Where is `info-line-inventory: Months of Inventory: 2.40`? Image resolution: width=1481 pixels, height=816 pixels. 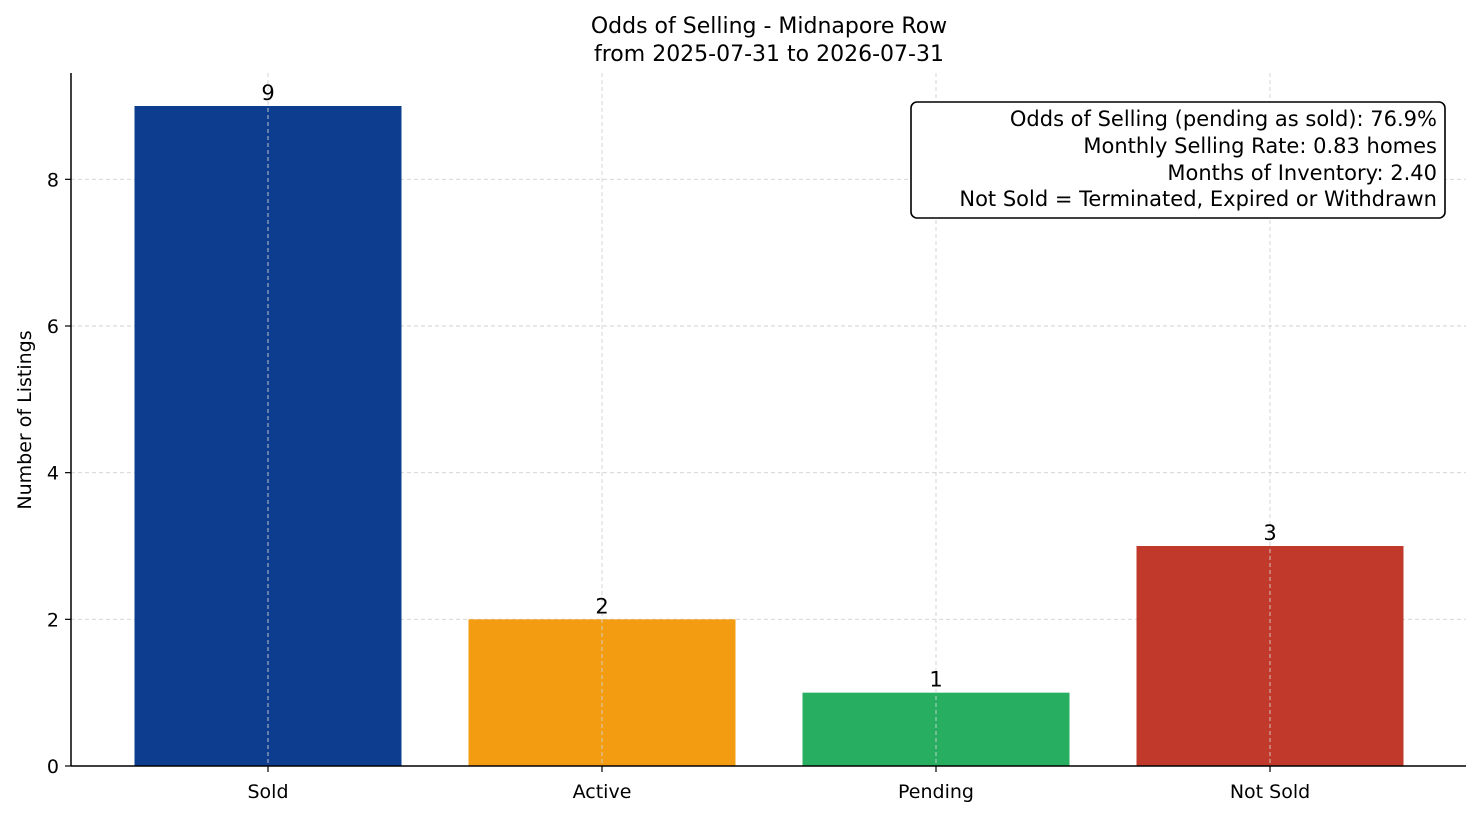
info-line-inventory: Months of Inventory: 2.40 is located at coordinates (1302, 173).